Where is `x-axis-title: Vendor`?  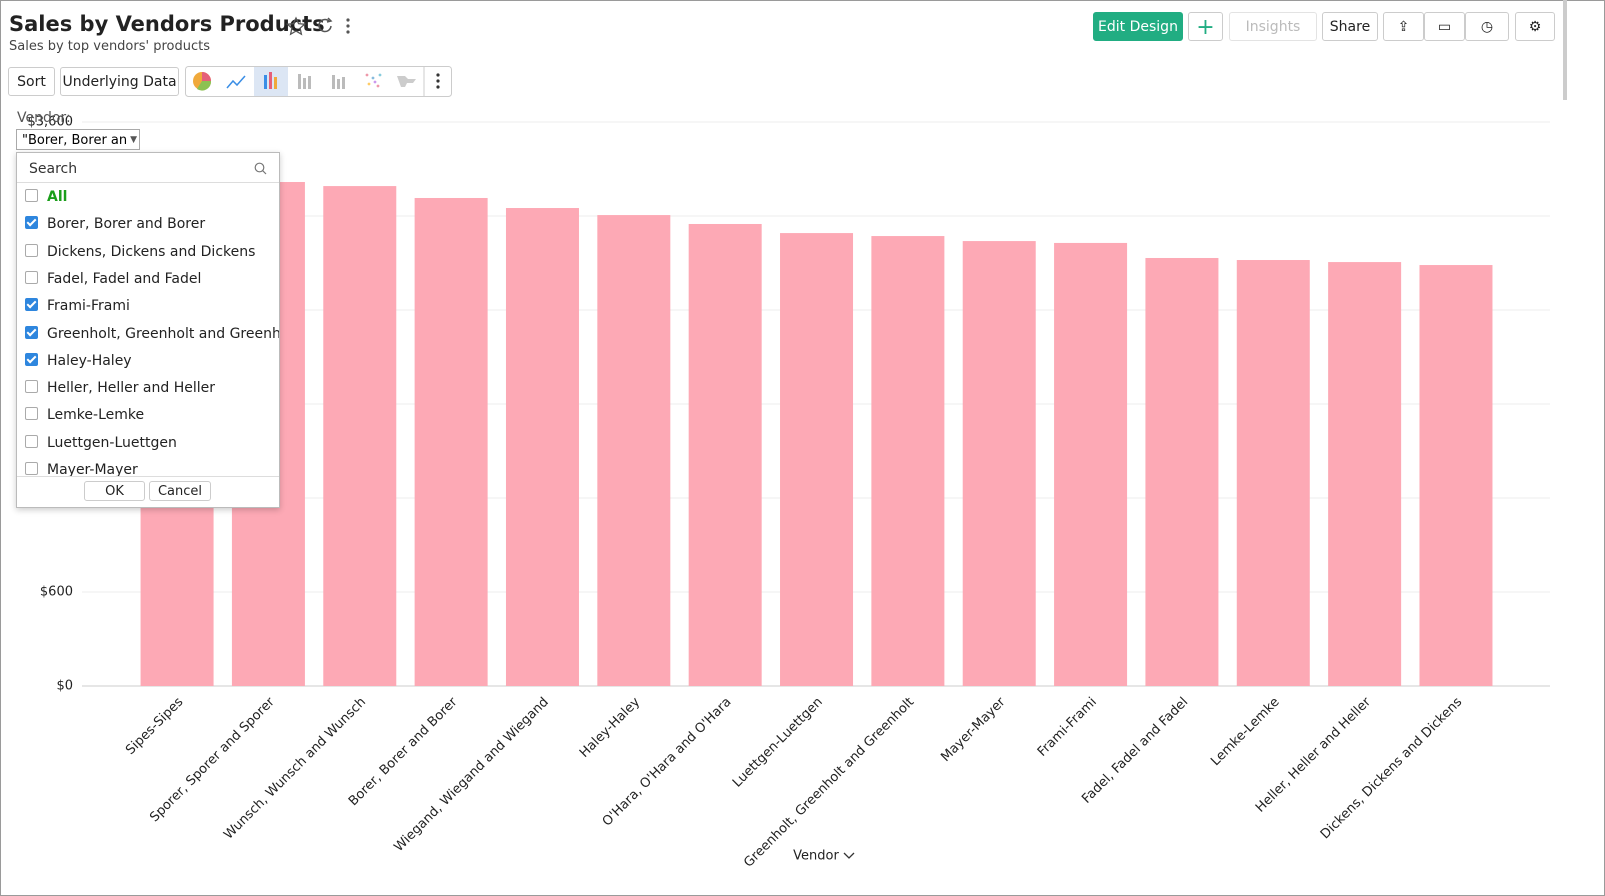
x-axis-title: Vendor is located at coordinates (816, 856).